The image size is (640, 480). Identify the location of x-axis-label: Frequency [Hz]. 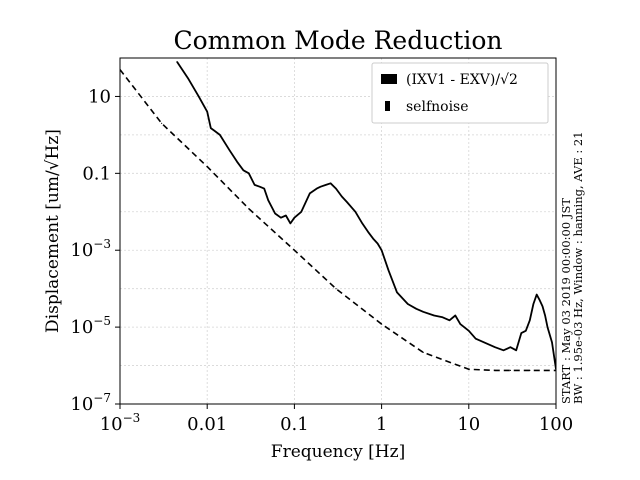
(338, 452).